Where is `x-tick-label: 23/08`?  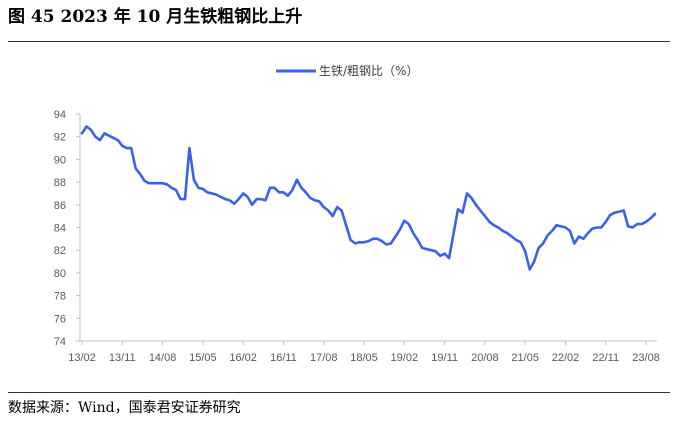 x-tick-label: 23/08 is located at coordinates (646, 358).